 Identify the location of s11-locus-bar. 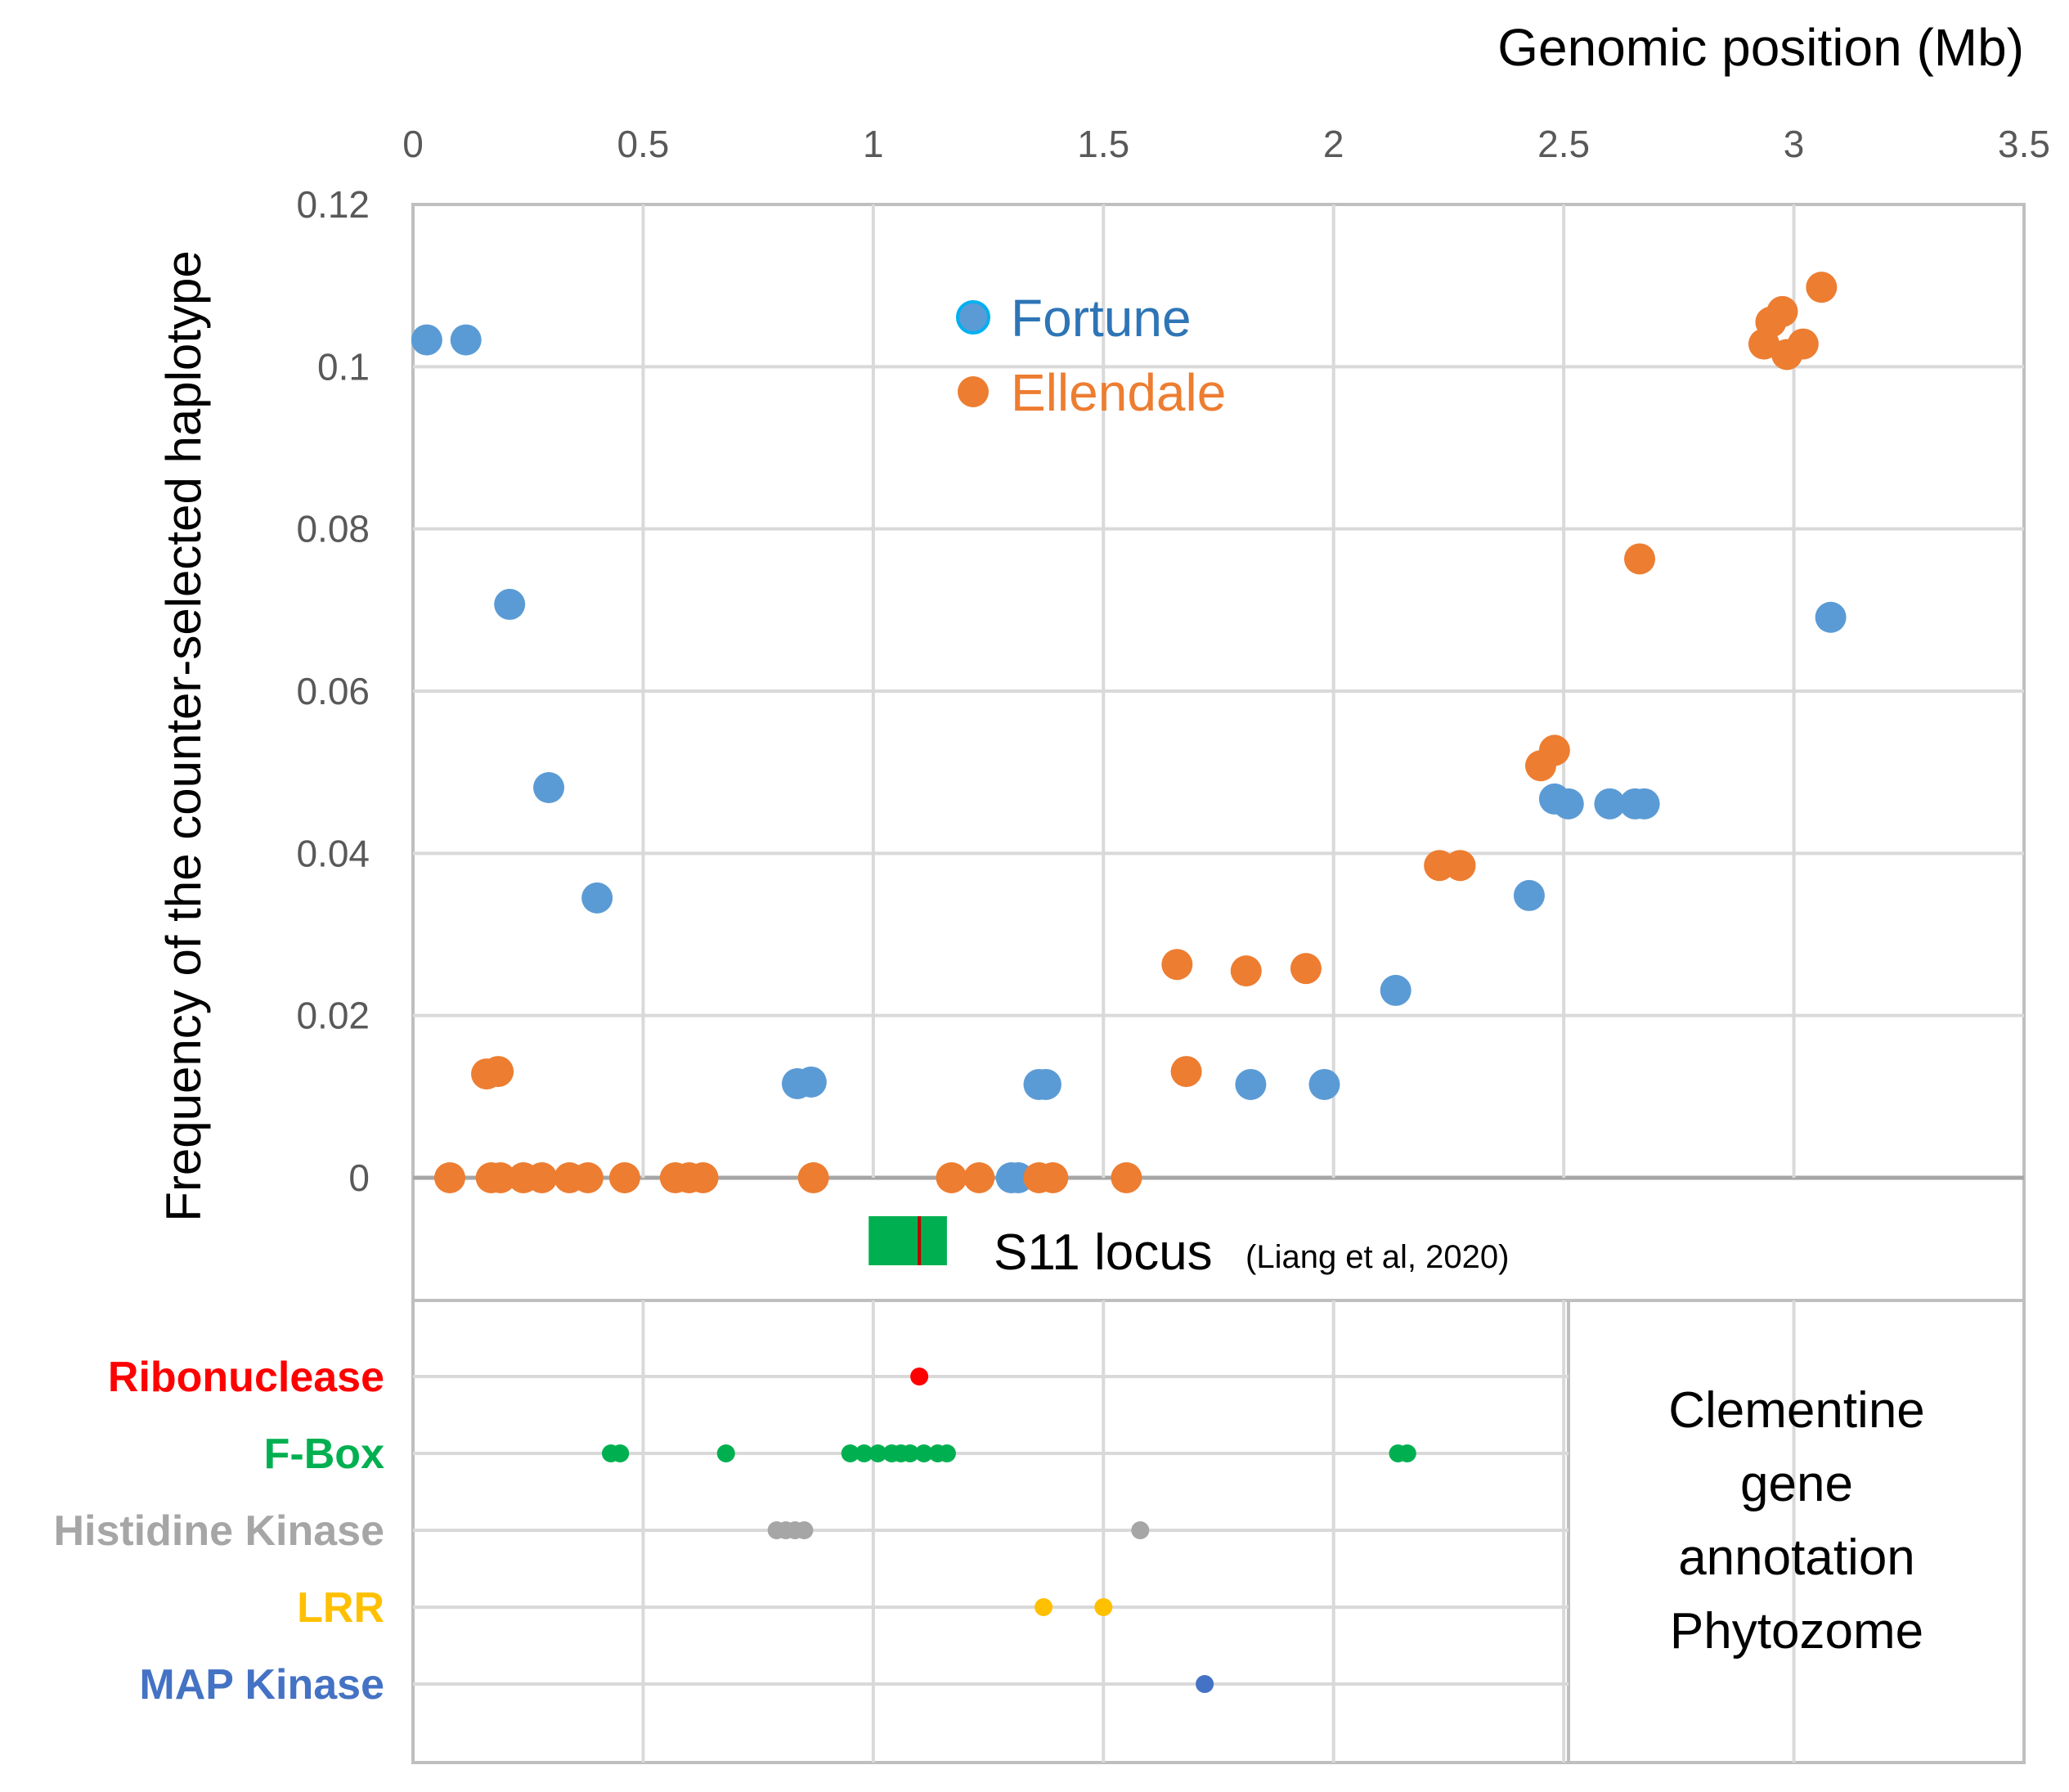
(908, 1240).